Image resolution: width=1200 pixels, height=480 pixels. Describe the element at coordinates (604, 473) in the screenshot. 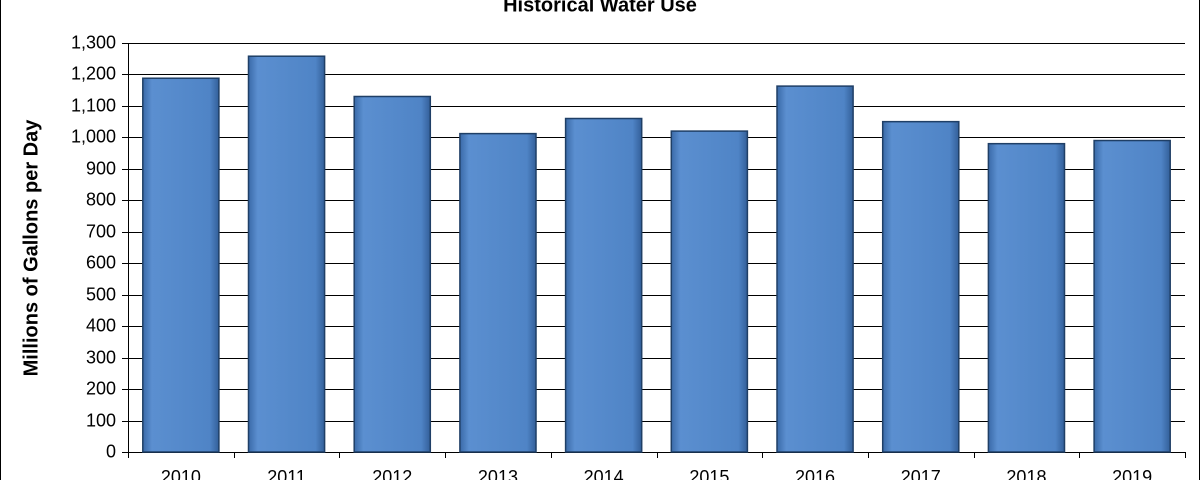

I see `x-tick-label: 2014` at that location.